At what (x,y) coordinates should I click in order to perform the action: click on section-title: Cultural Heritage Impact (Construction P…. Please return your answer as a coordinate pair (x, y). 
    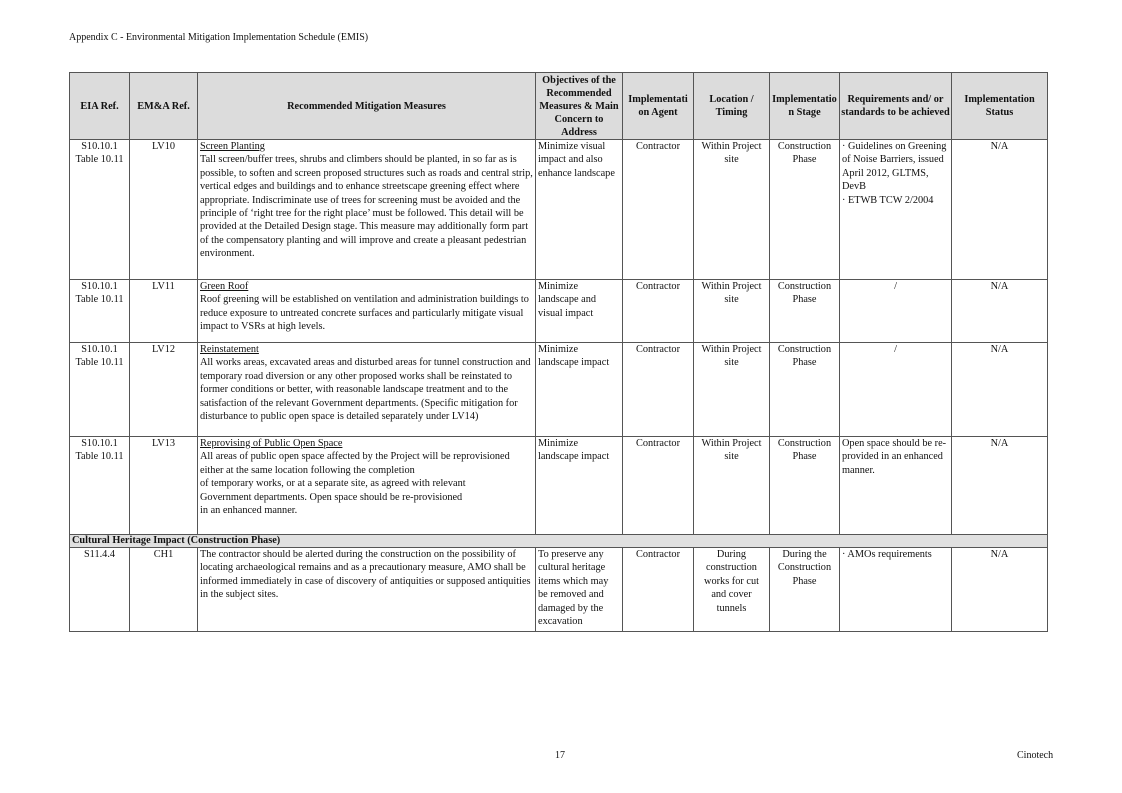
    Looking at the image, I should click on (558, 541).